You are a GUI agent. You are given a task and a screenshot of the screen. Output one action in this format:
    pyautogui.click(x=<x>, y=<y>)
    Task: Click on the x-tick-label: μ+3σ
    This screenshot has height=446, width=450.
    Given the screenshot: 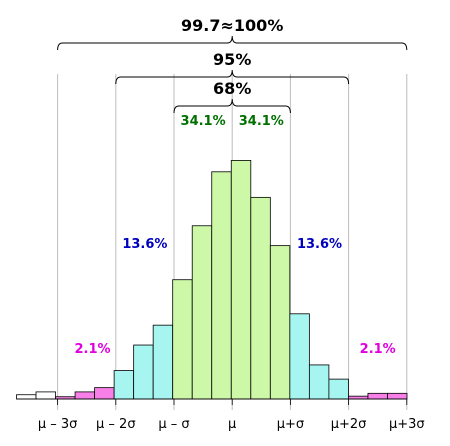 What is the action you would take?
    pyautogui.click(x=407, y=424)
    